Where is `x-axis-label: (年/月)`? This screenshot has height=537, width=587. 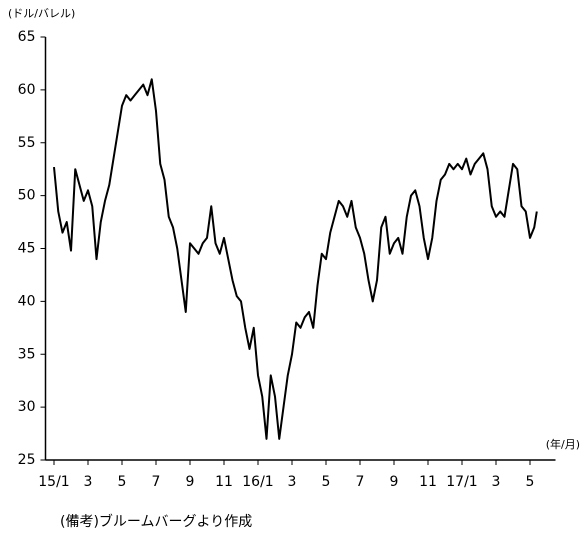 x-axis-label: (年/月) is located at coordinates (563, 444).